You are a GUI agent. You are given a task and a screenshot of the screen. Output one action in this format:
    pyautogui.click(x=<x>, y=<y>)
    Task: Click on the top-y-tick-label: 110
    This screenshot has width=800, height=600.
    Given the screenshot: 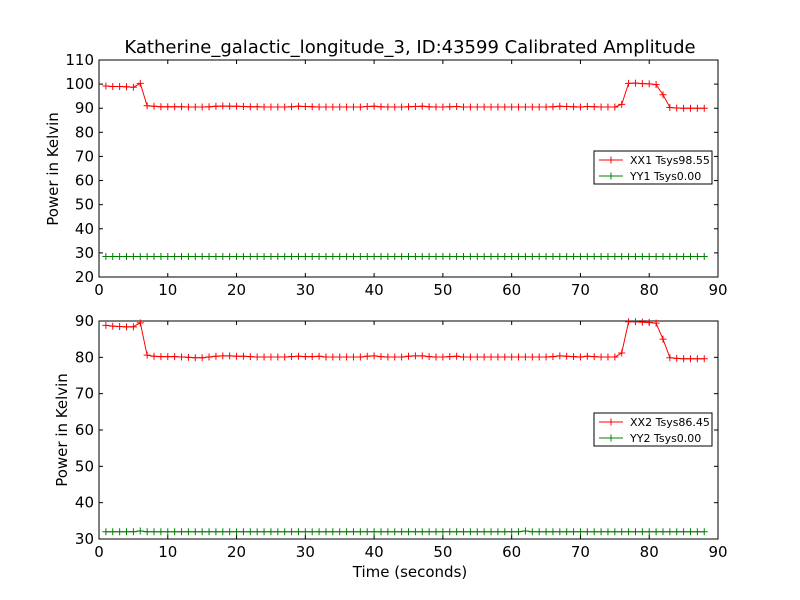 What is the action you would take?
    pyautogui.click(x=79, y=60)
    